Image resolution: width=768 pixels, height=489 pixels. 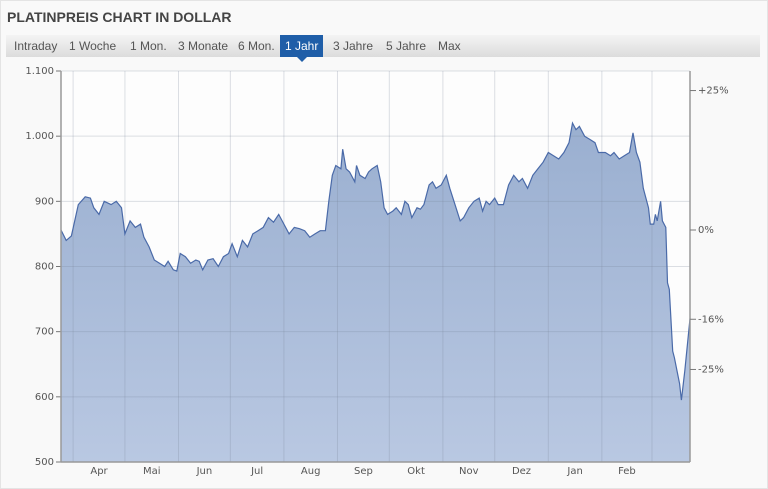 What do you see at coordinates (36, 46) in the screenshot?
I see `tab-intraday: Intraday` at bounding box center [36, 46].